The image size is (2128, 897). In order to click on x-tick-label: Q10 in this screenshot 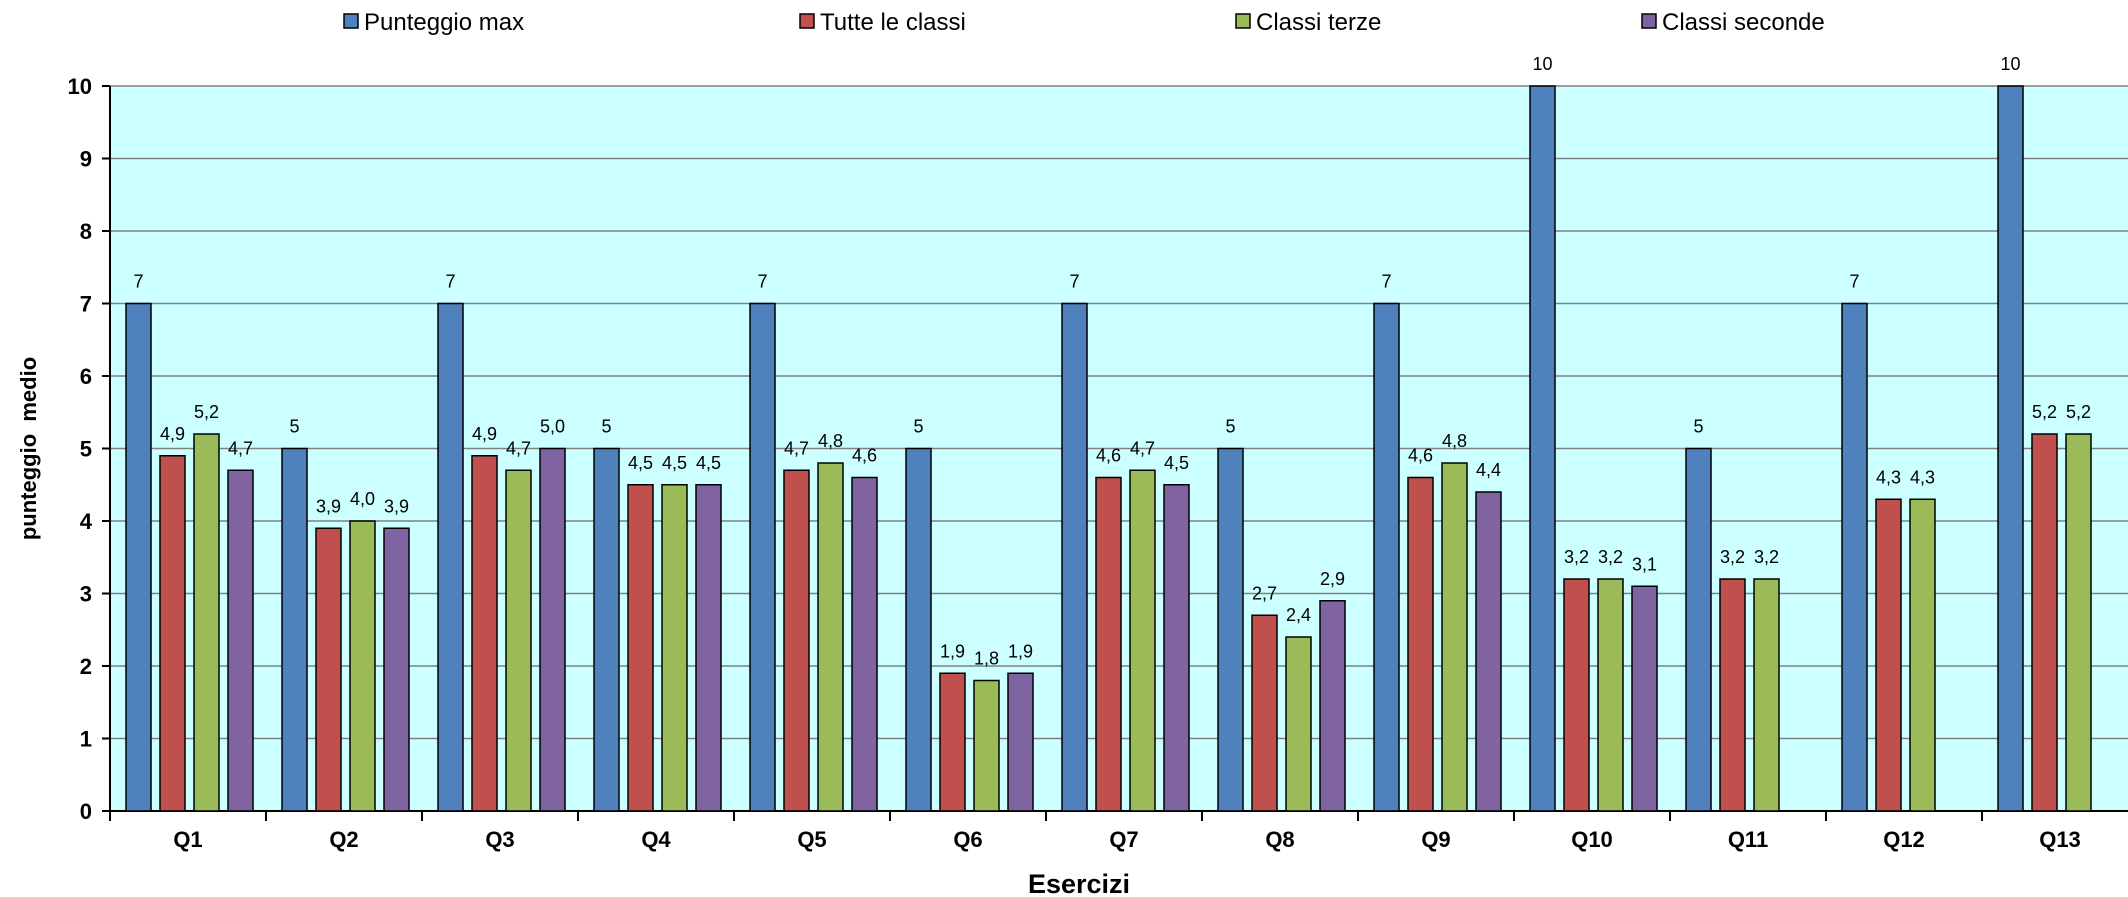, I will do `click(1592, 839)`.